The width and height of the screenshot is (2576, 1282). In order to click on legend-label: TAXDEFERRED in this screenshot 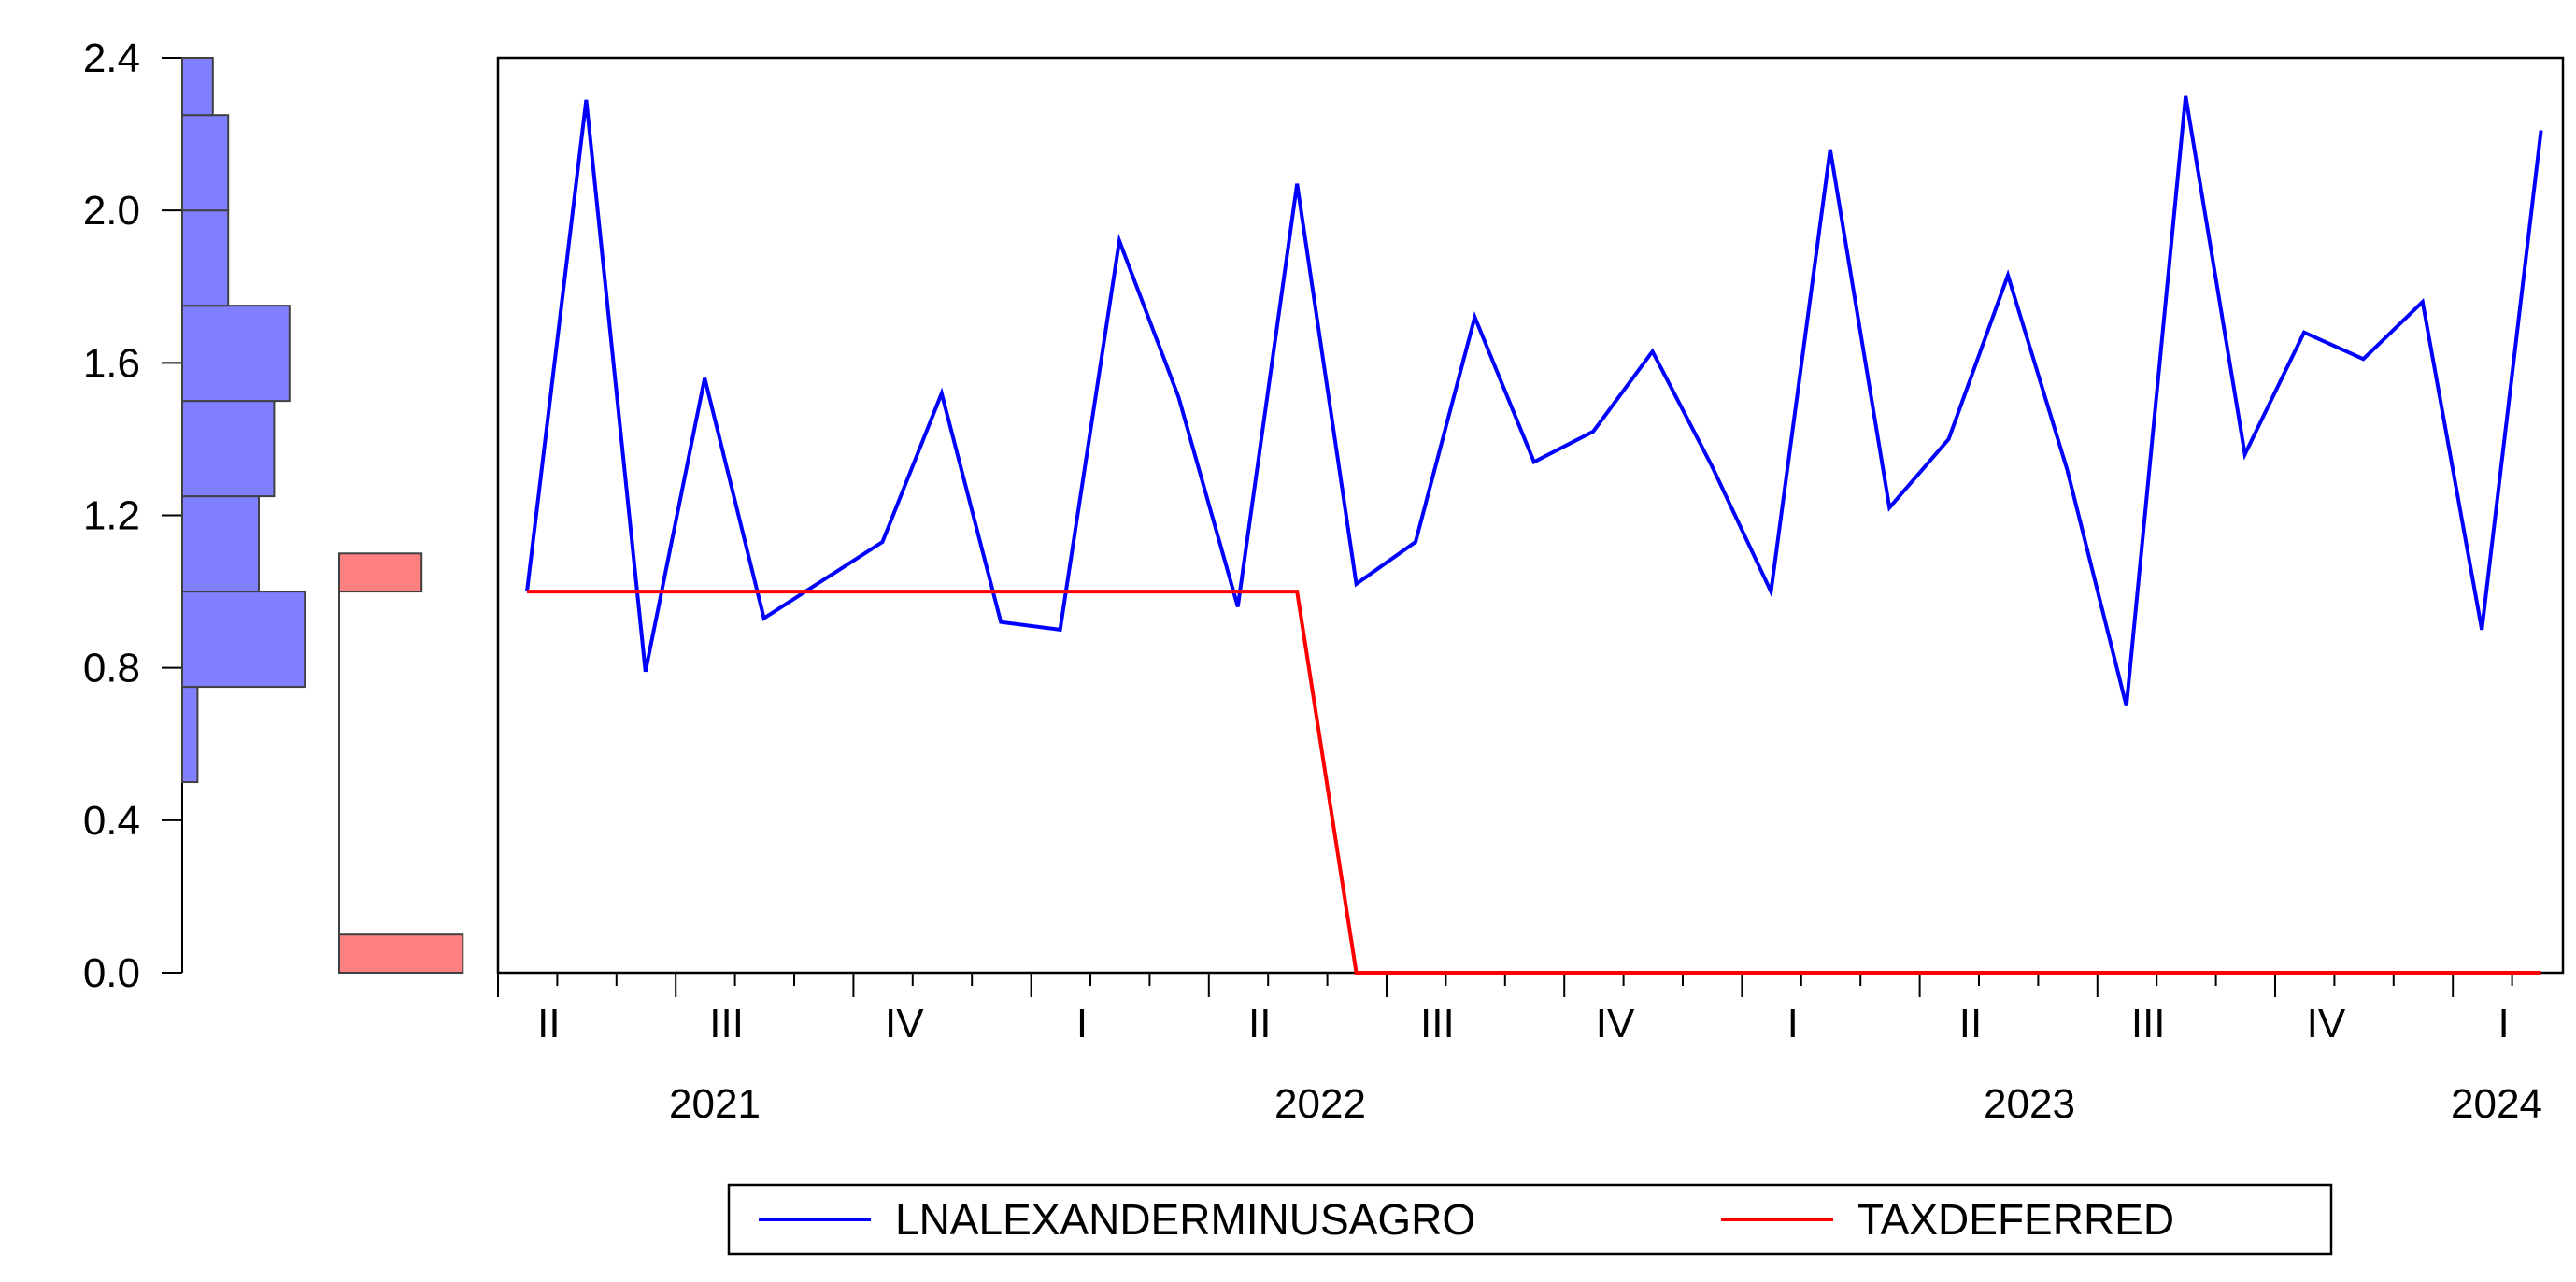, I will do `click(2015, 1219)`.